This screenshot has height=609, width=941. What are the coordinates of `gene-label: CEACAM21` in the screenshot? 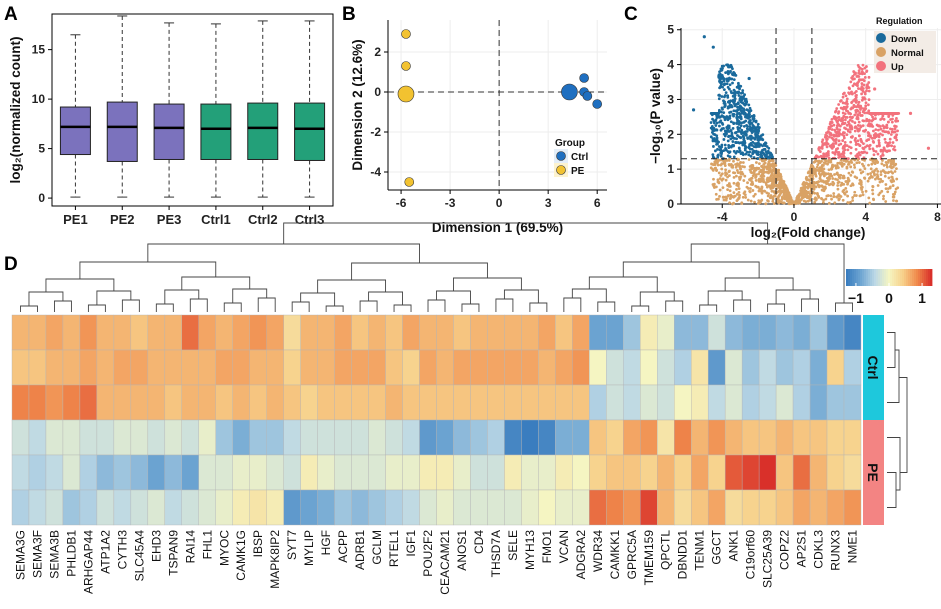 It's located at (445, 562).